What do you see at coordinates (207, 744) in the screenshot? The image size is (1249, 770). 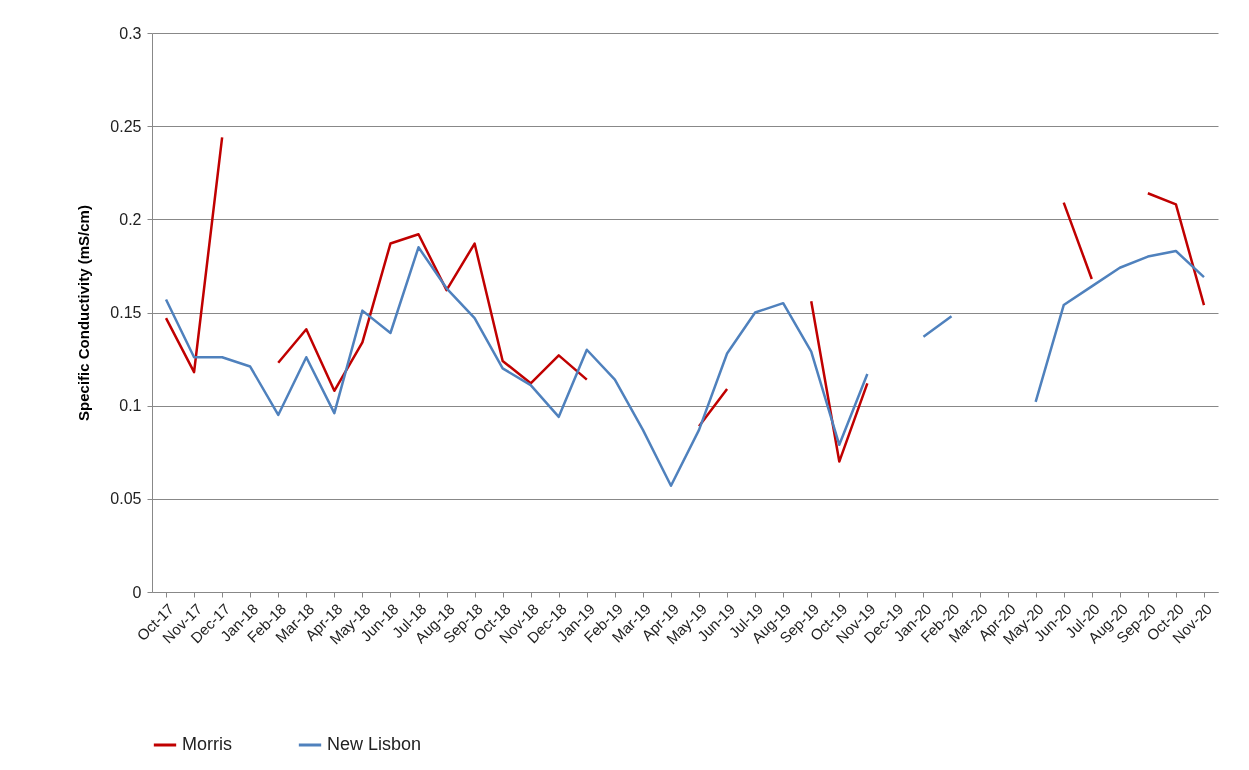 I see `legend-label: Morris` at bounding box center [207, 744].